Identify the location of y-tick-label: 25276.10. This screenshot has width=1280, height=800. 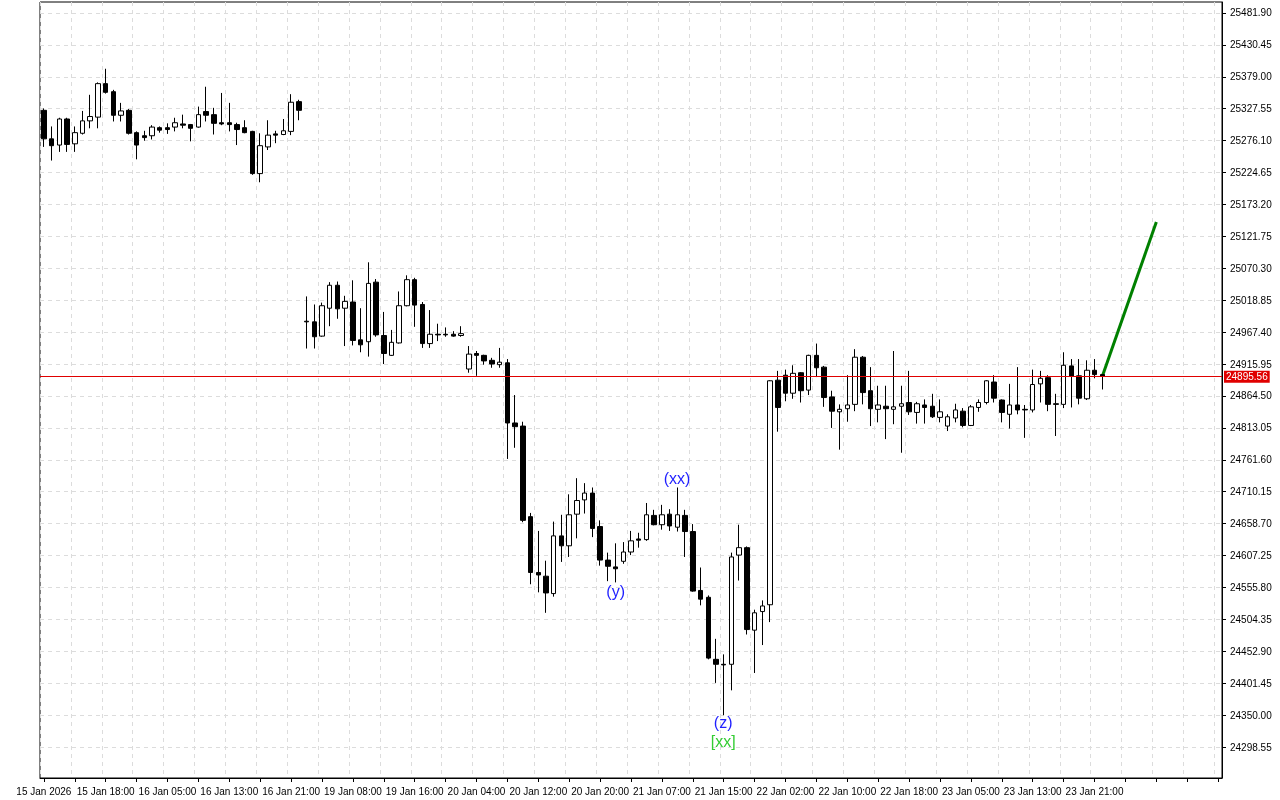
(1251, 141).